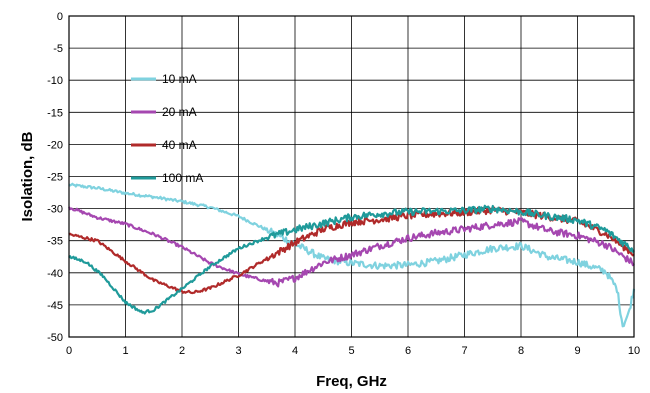 This screenshot has height=393, width=650. Describe the element at coordinates (55, 113) in the screenshot. I see `y-tick-label: -15` at that location.